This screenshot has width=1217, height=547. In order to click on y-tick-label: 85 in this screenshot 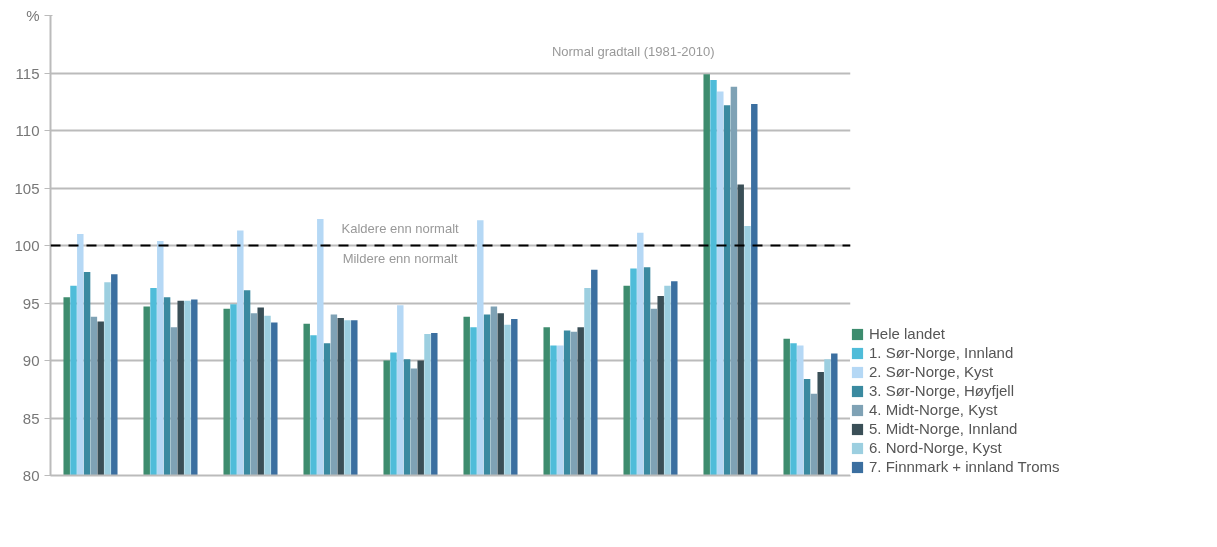, I will do `click(31, 418)`.